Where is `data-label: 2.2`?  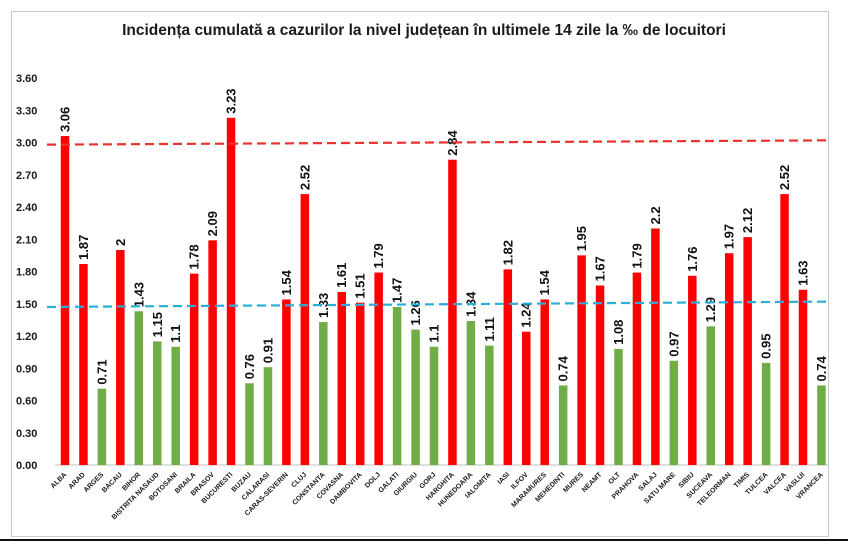 data-label: 2.2 is located at coordinates (655, 215).